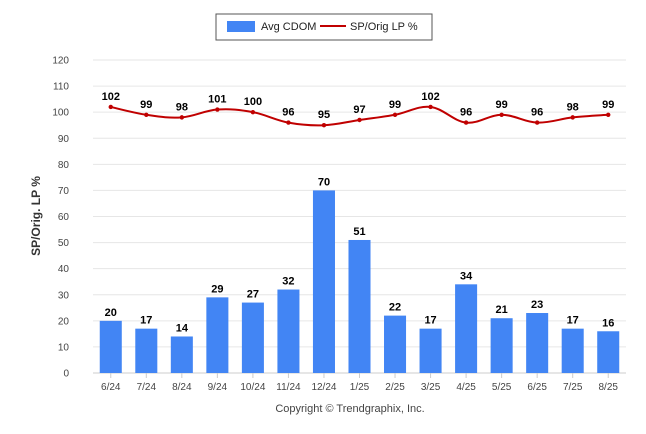  Describe the element at coordinates (147, 387) in the screenshot. I see `x-tick-label: 7/24` at that location.